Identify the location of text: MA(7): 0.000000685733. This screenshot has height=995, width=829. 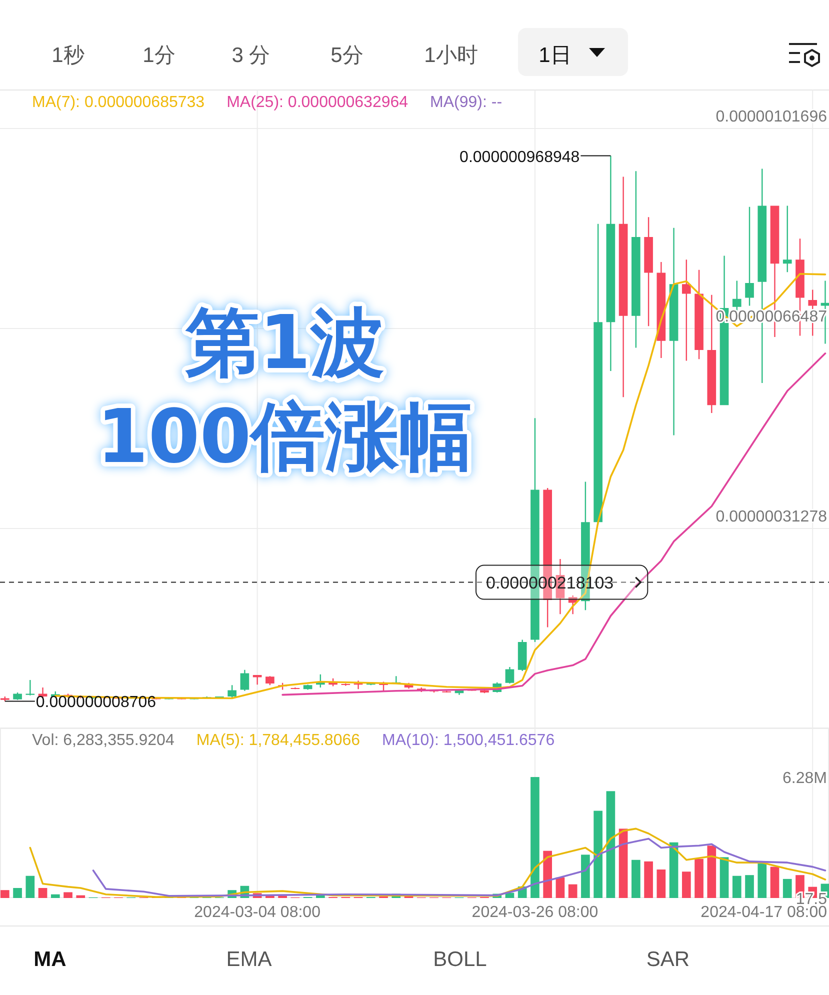
(118, 102).